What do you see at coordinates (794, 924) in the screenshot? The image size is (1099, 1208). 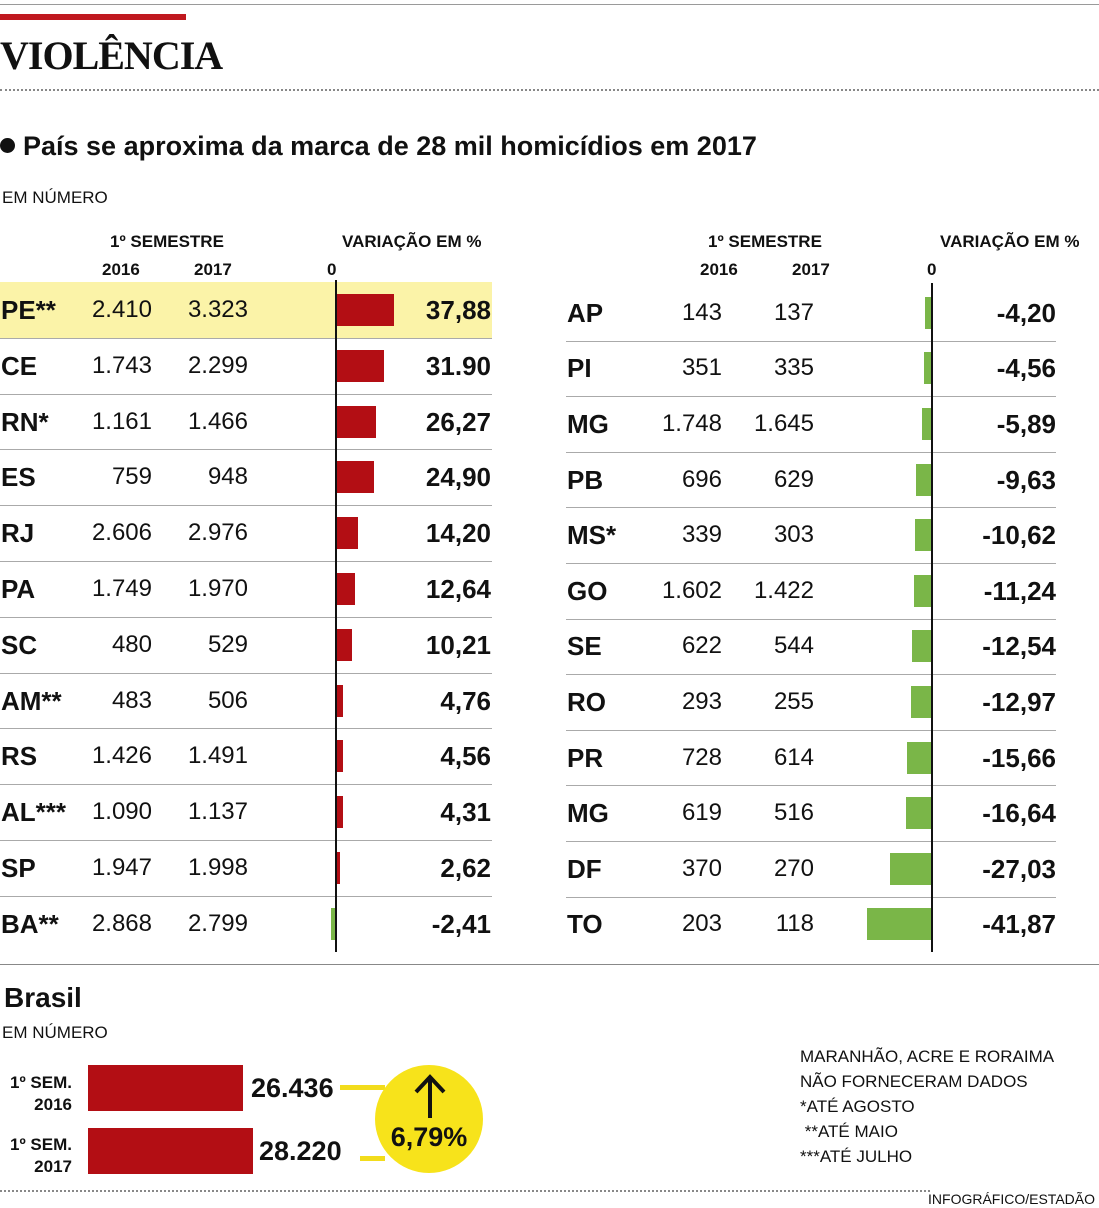 I see `value-2017: 118` at bounding box center [794, 924].